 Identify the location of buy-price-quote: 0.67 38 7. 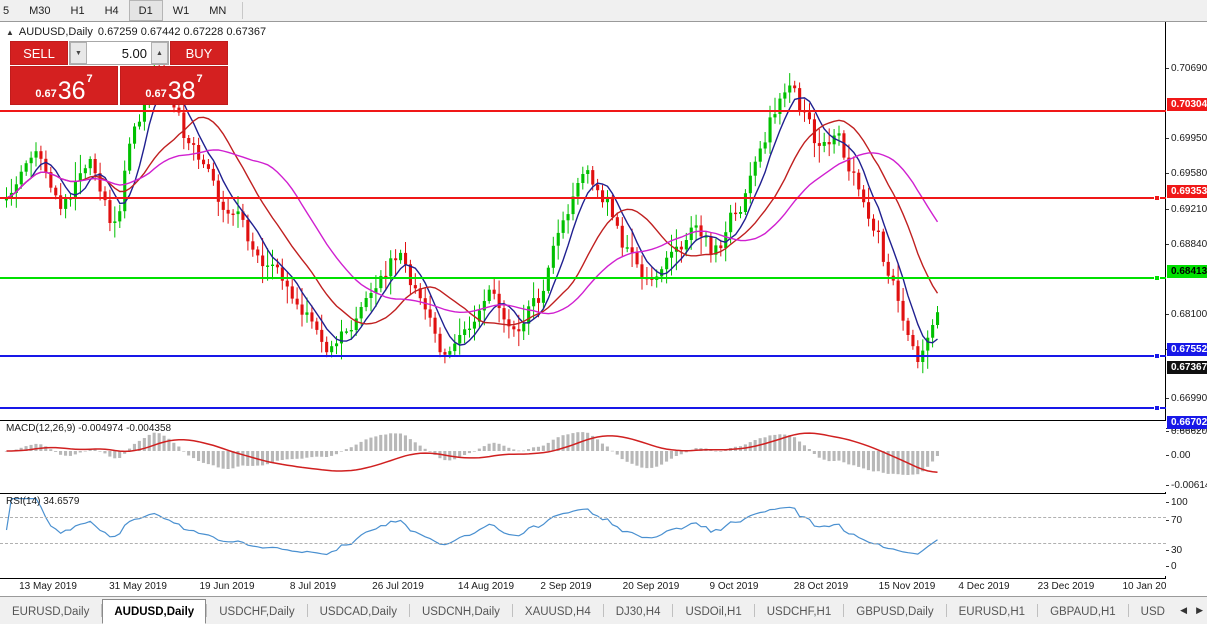
(174, 85).